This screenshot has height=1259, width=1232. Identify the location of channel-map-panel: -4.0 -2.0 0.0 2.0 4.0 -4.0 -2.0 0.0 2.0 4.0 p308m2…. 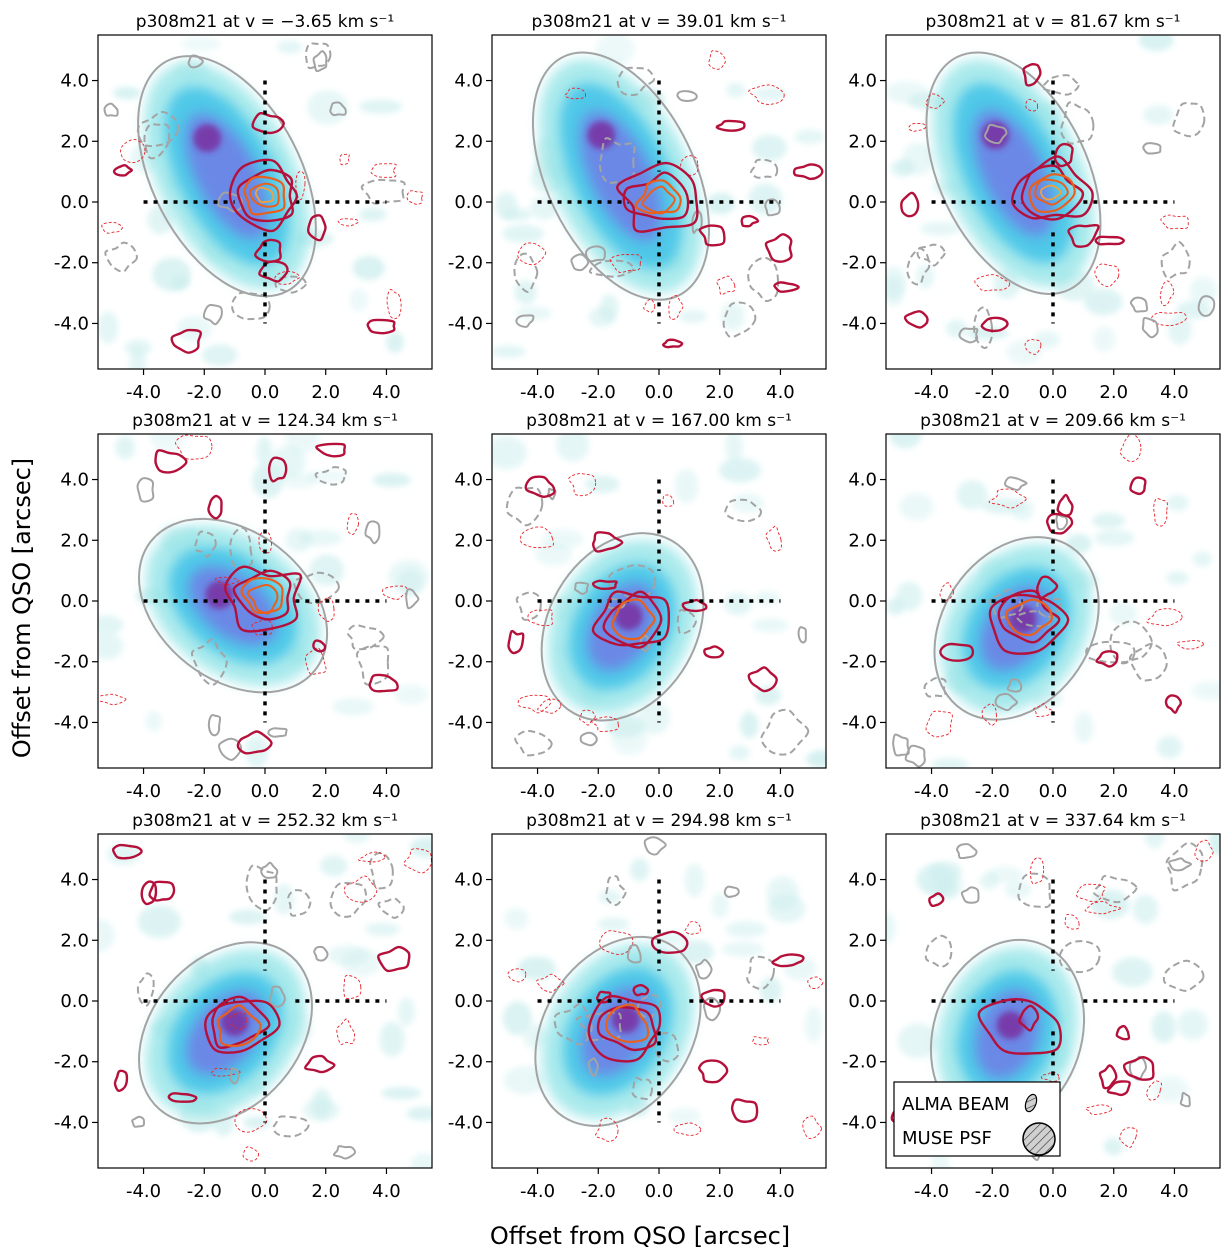
(637, 606).